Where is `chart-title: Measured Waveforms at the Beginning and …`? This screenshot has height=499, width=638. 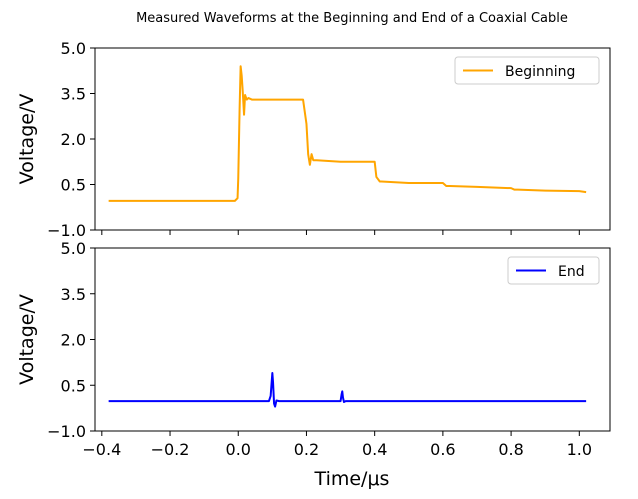
chart-title: Measured Waveforms at the Beginning and … is located at coordinates (352, 18).